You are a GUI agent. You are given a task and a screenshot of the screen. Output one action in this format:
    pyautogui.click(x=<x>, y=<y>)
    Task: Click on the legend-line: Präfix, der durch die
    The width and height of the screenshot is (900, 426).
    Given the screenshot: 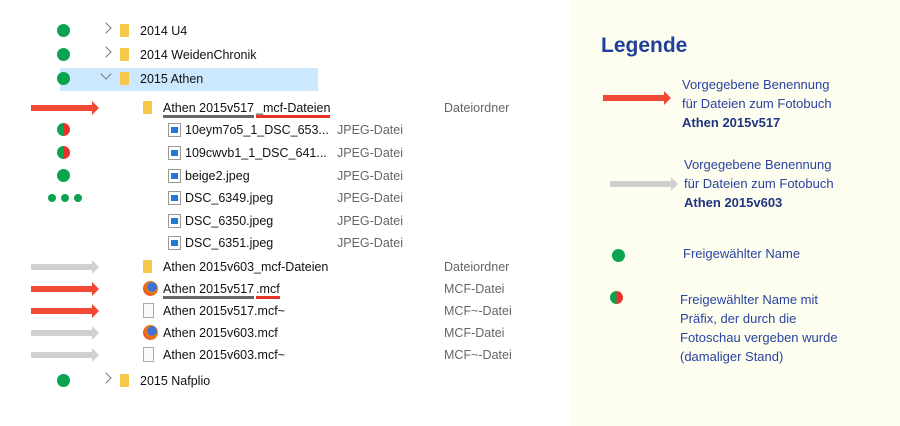 What is the action you would take?
    pyautogui.click(x=738, y=318)
    